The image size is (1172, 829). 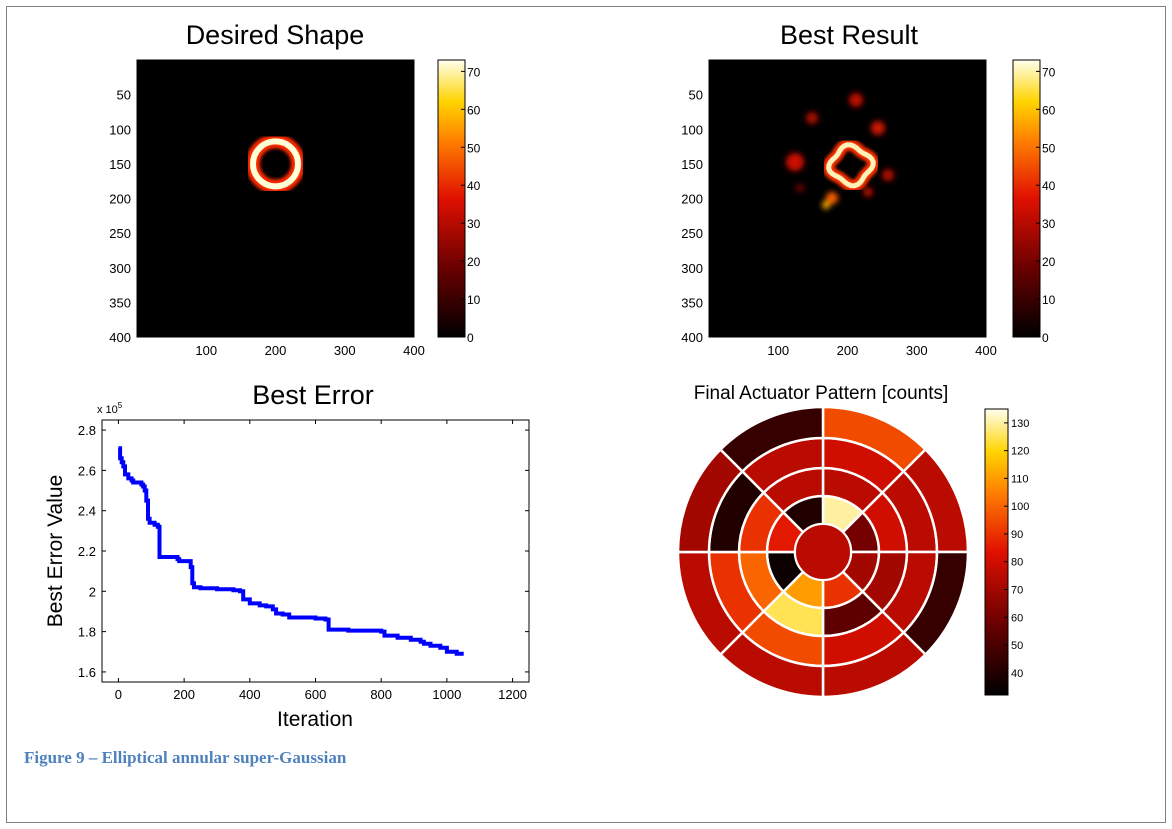 I want to click on best-error-x-ticks: 0 200 400 600 800 1000 1200, so click(x=321, y=561).